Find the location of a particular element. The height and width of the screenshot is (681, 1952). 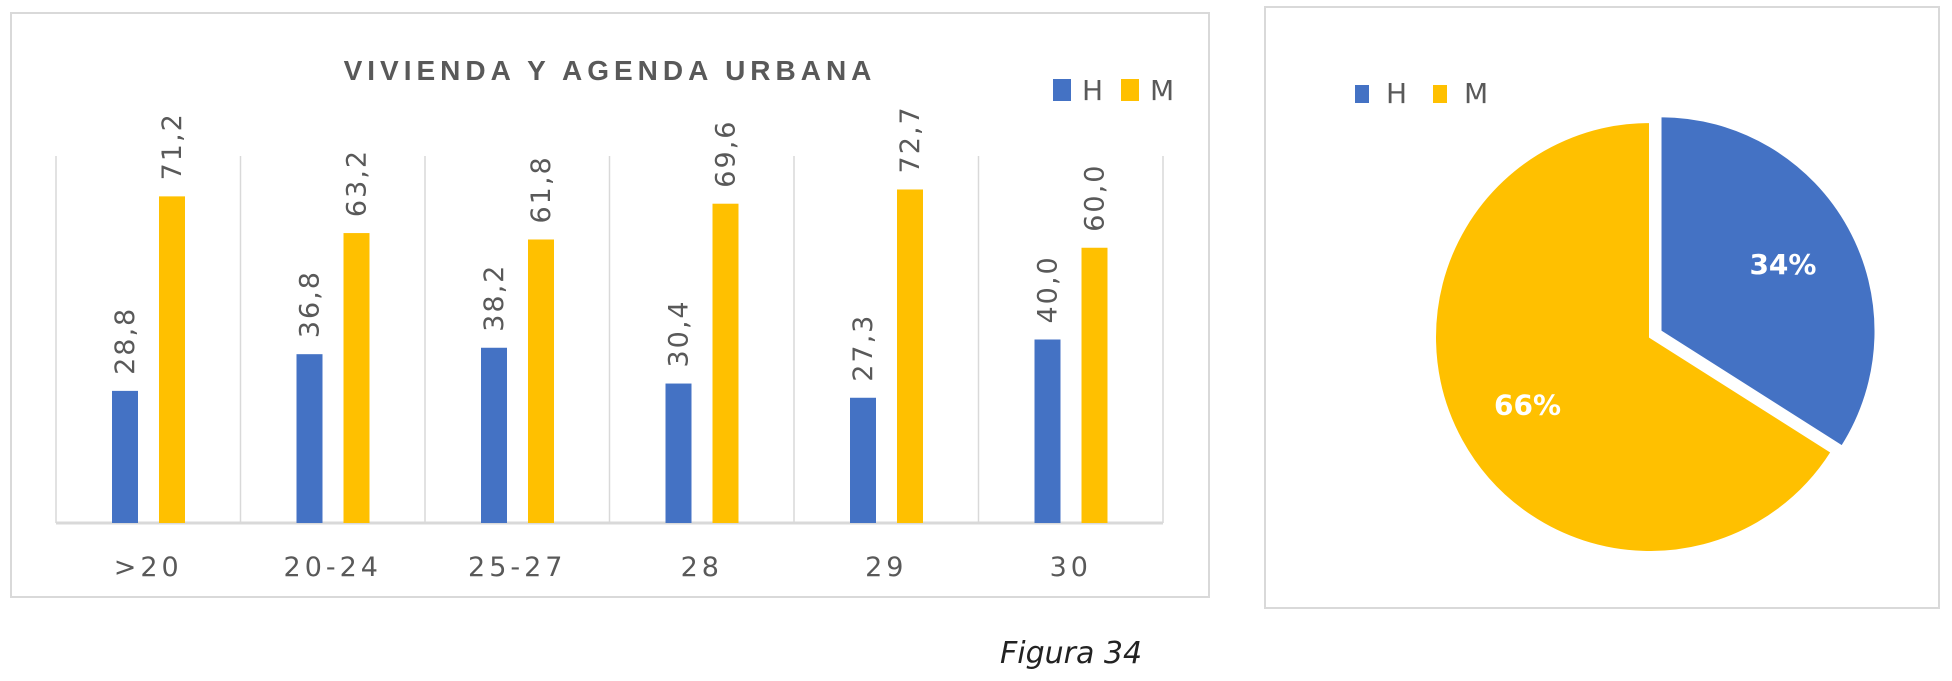

x-tick-label: 30 is located at coordinates (1071, 567).